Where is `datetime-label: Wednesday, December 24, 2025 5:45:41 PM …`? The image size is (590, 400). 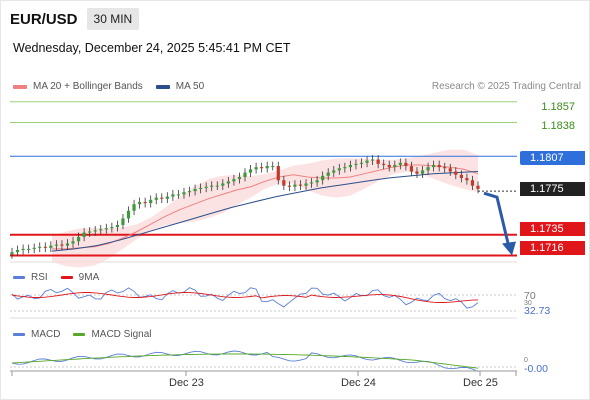
datetime-label: Wednesday, December 24, 2025 5:45:41 PM … is located at coordinates (152, 48).